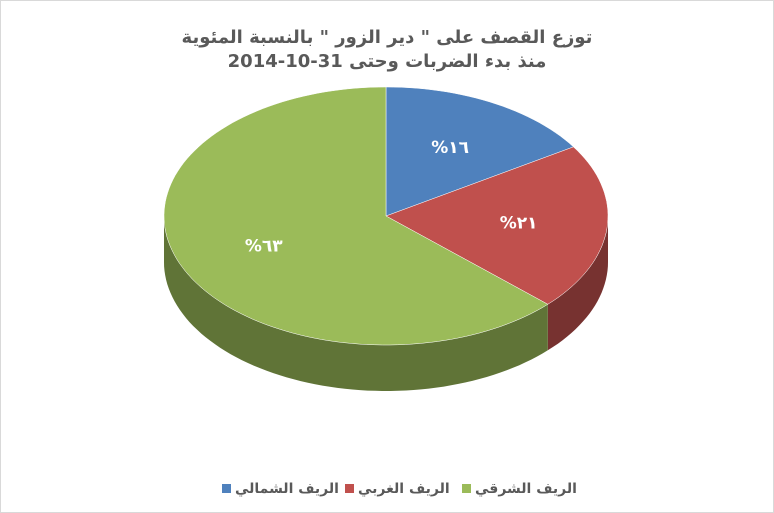 This screenshot has width=774, height=513. Describe the element at coordinates (519, 223) in the screenshot. I see `data-label: ٢١%` at that location.